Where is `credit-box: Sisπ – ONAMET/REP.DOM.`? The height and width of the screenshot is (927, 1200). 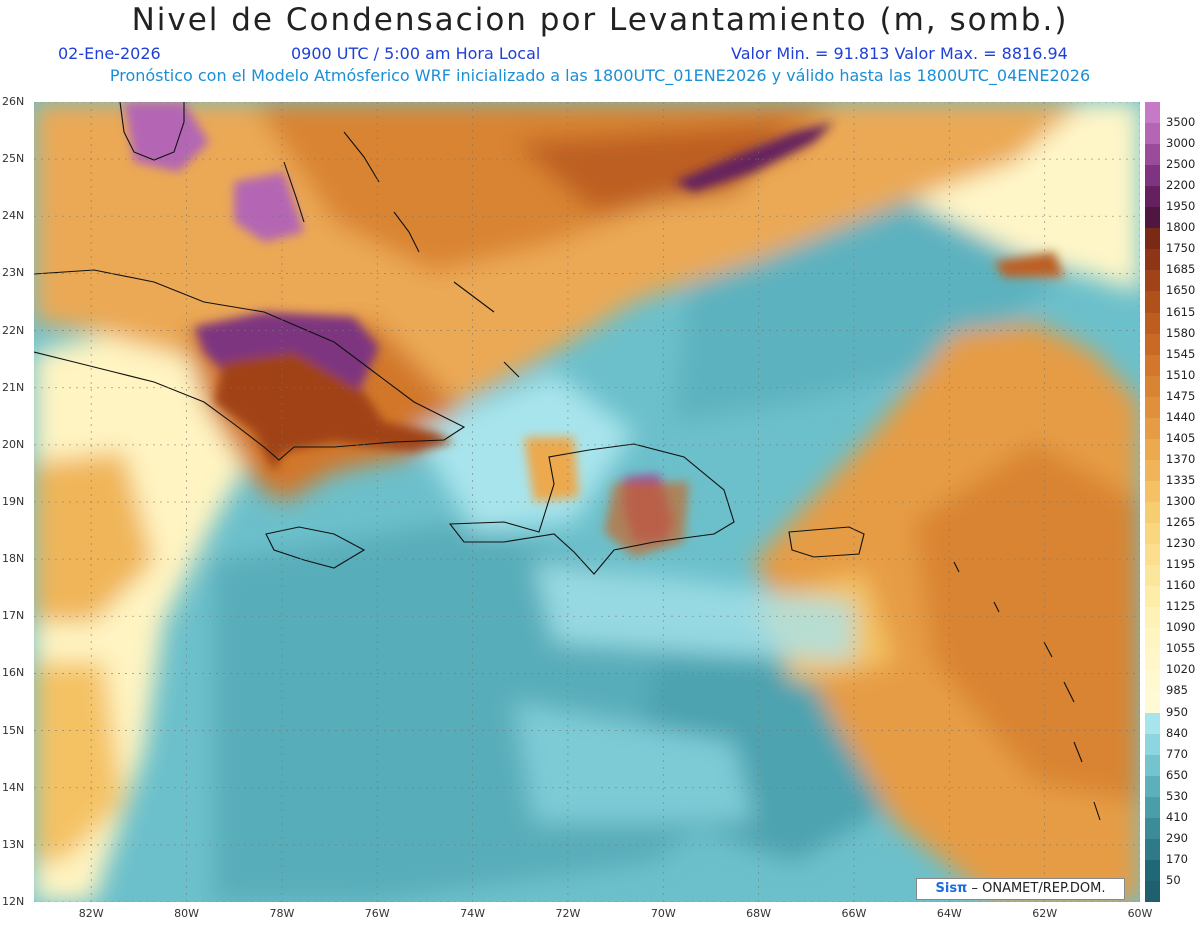
credit-box: Sisπ – ONAMET/REP.DOM. is located at coordinates (1020, 889).